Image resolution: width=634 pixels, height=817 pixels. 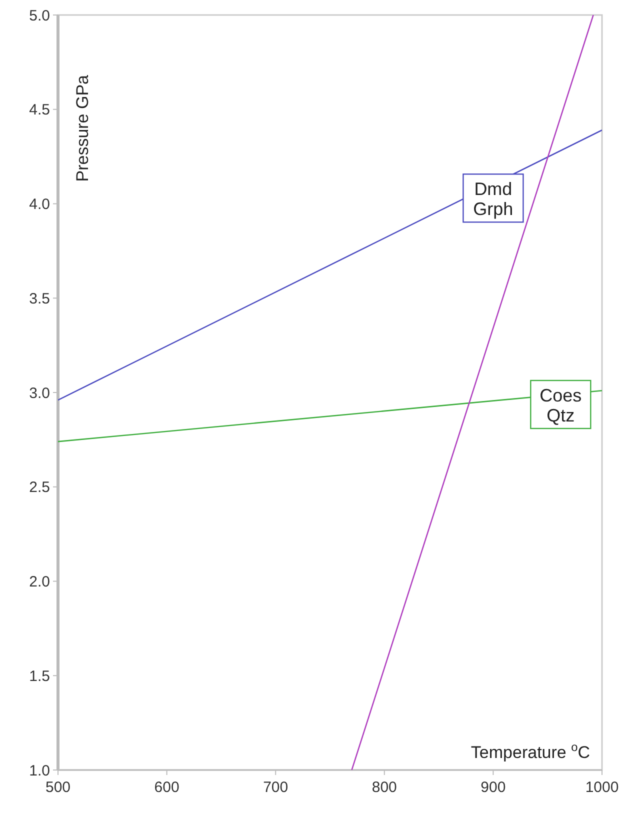 I want to click on y-axis-title: Pressure GPa, so click(x=82, y=128).